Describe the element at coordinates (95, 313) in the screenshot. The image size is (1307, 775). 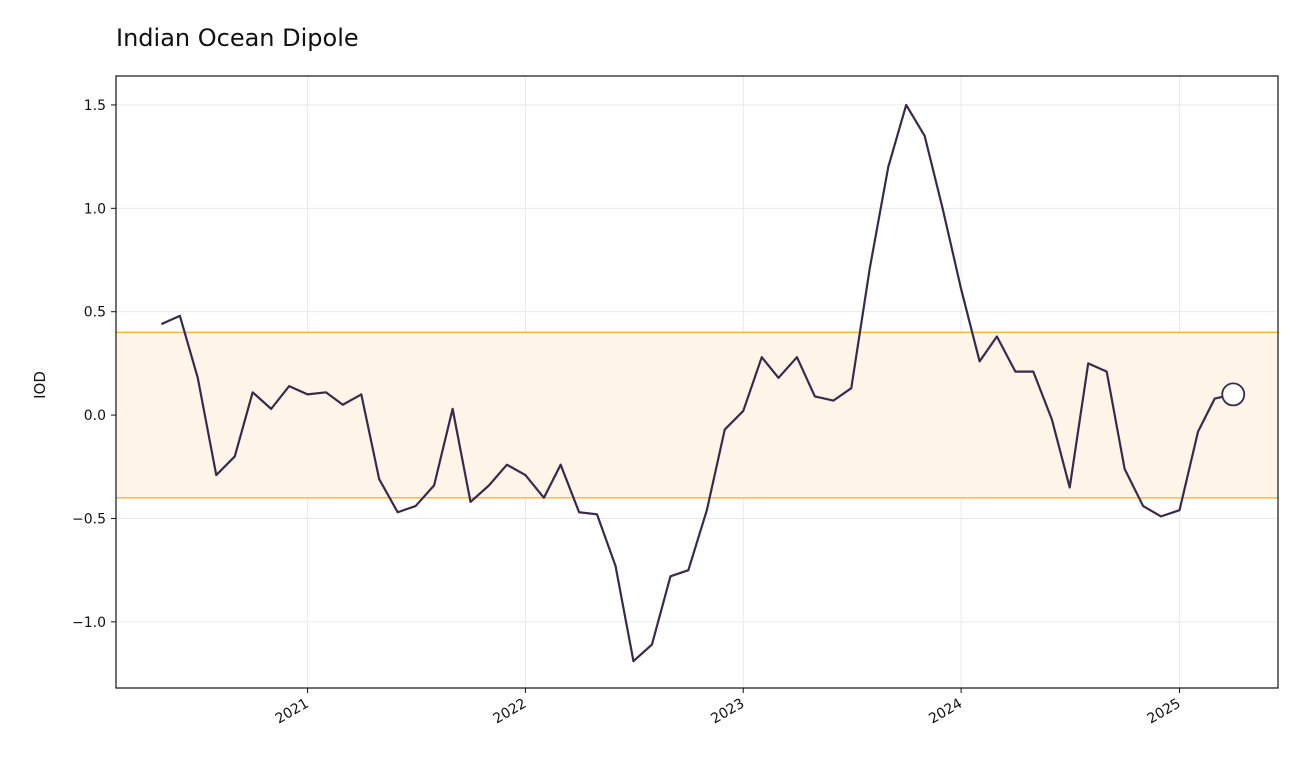
I see `y-tick-label: 0.5` at that location.